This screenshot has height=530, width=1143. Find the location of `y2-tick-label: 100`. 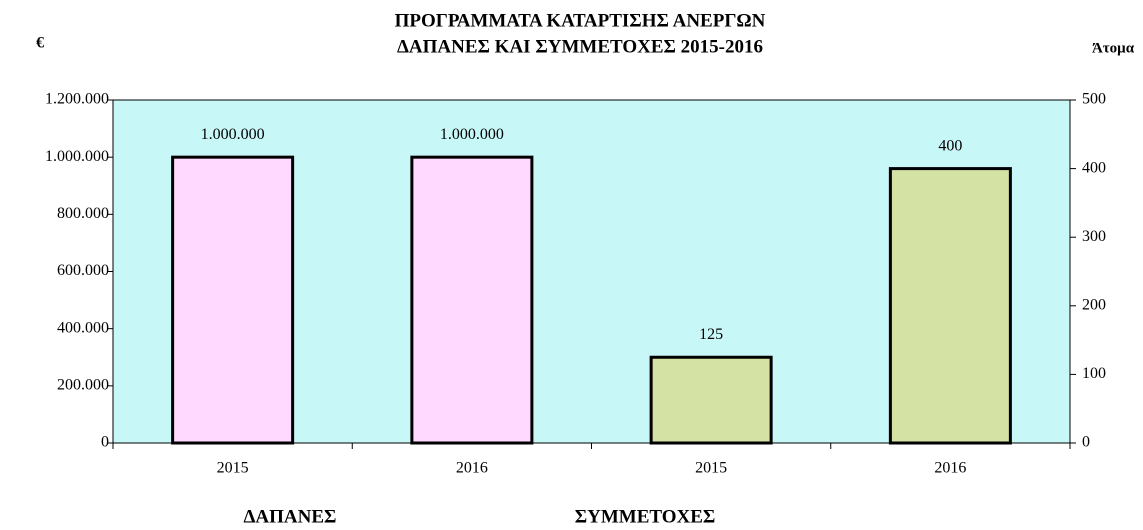

y2-tick-label: 100 is located at coordinates (1094, 373).